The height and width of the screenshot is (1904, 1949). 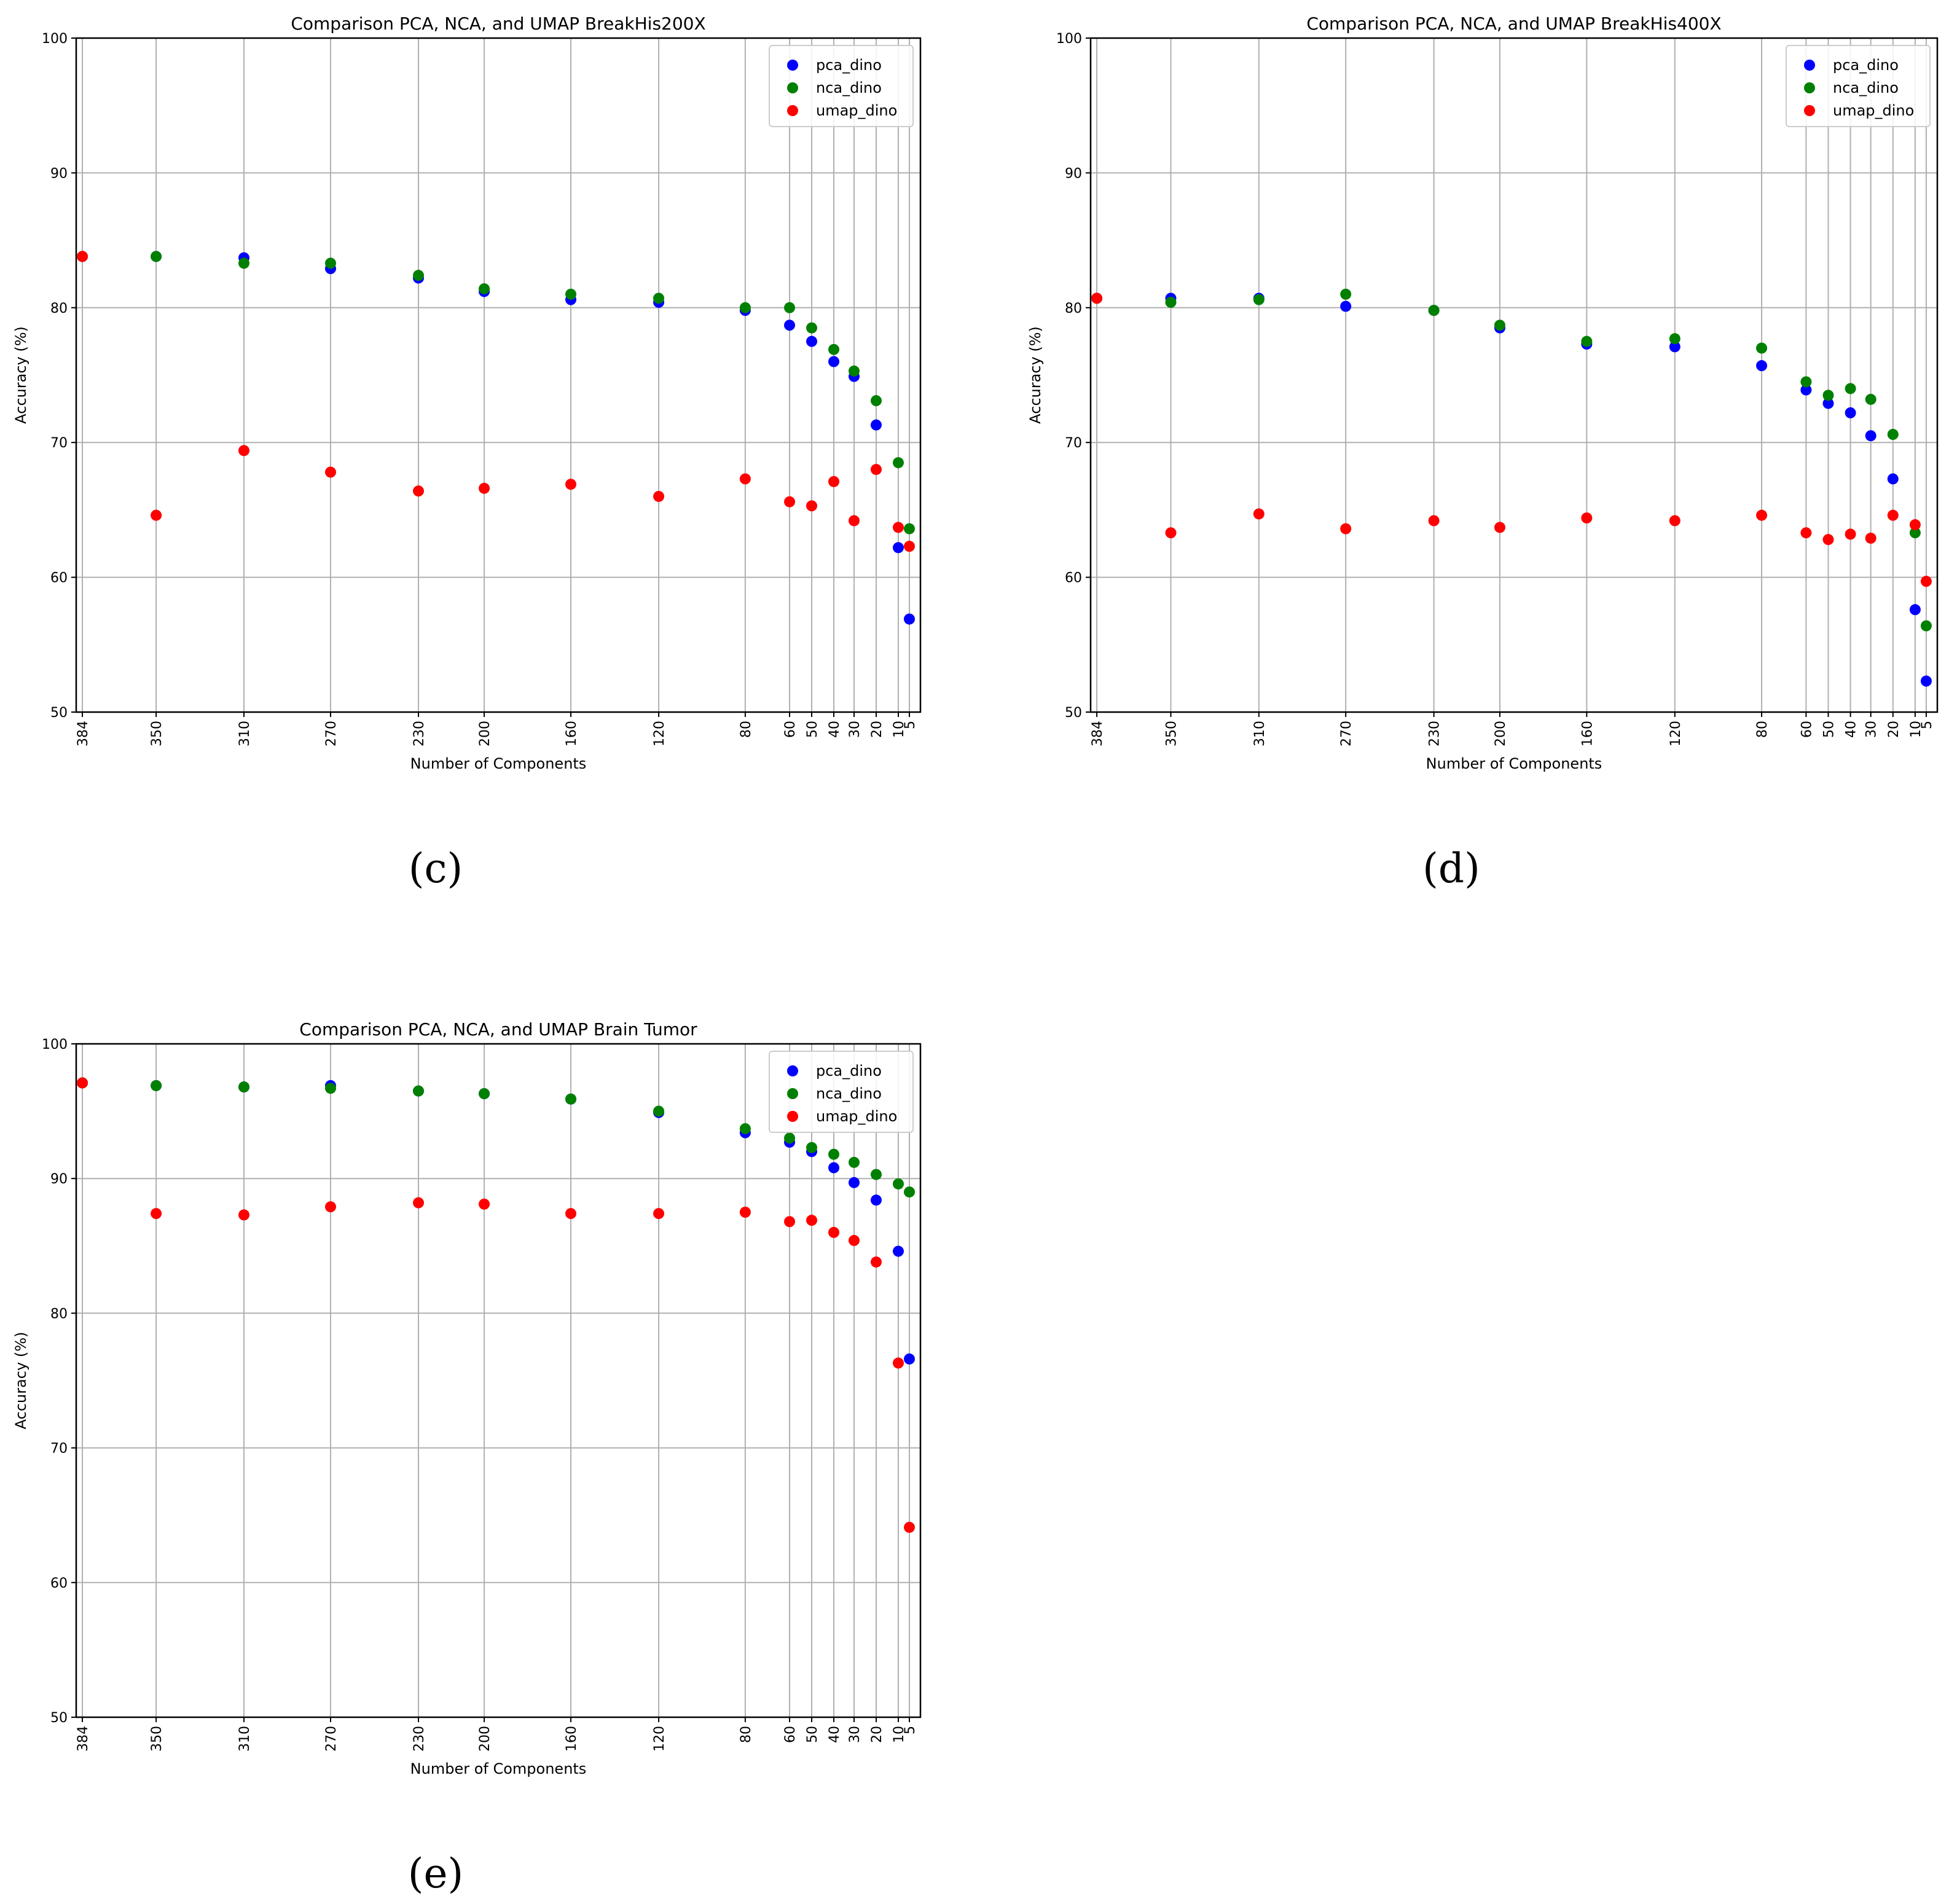 I want to click on x-tick-label: 80, so click(x=1762, y=729).